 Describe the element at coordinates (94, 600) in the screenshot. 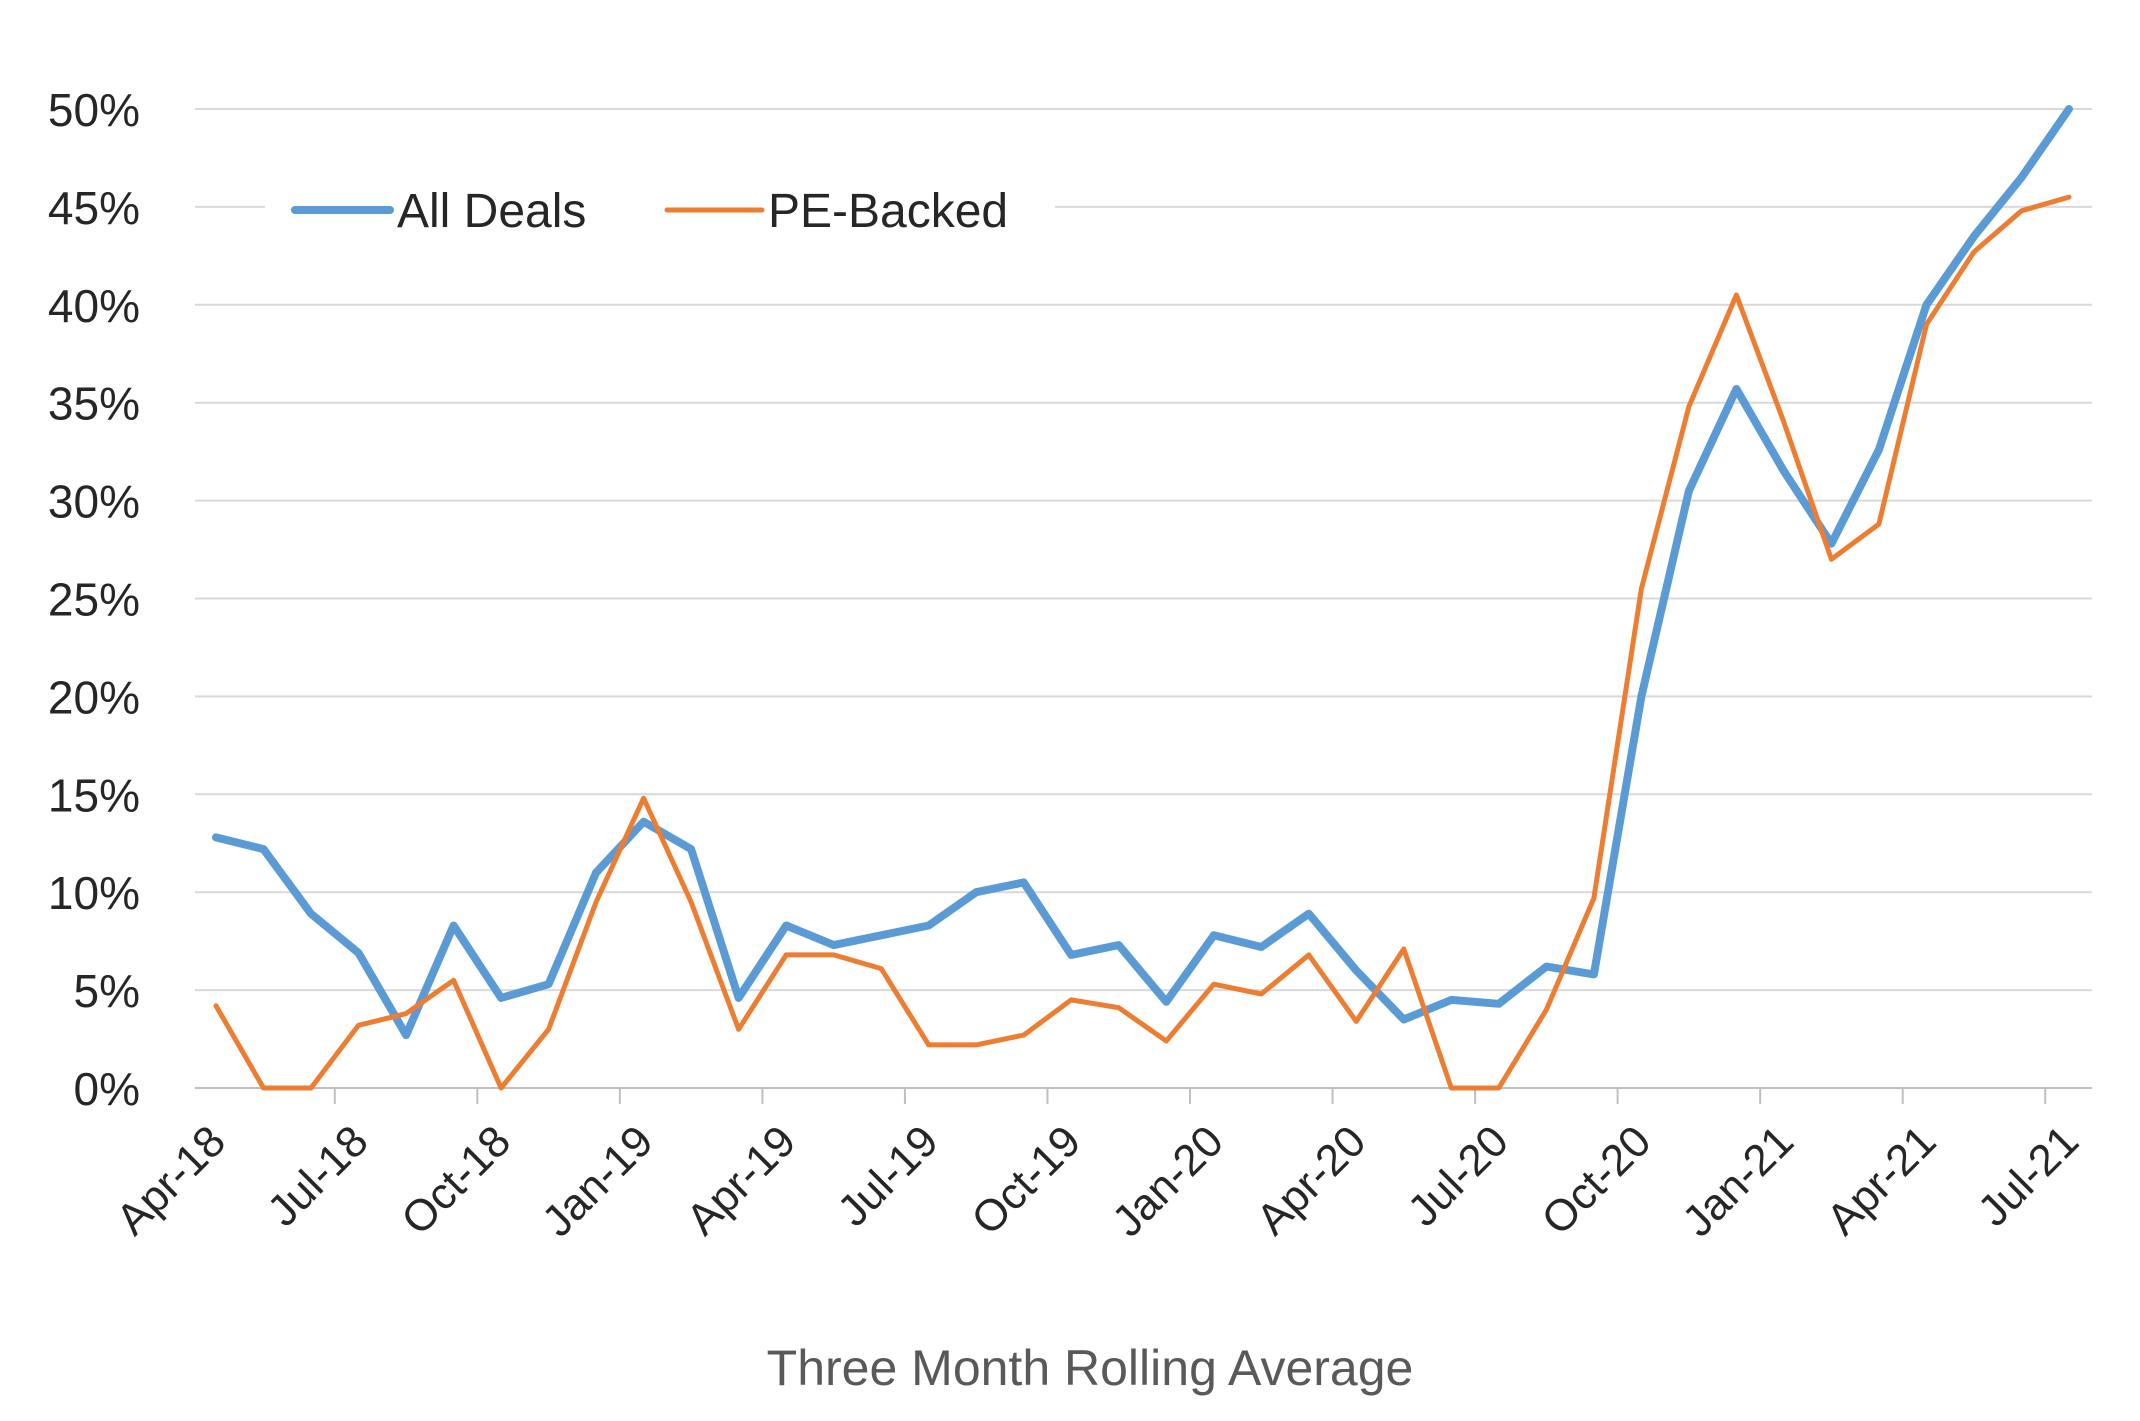

I see `y-tick-label: 25%` at that location.